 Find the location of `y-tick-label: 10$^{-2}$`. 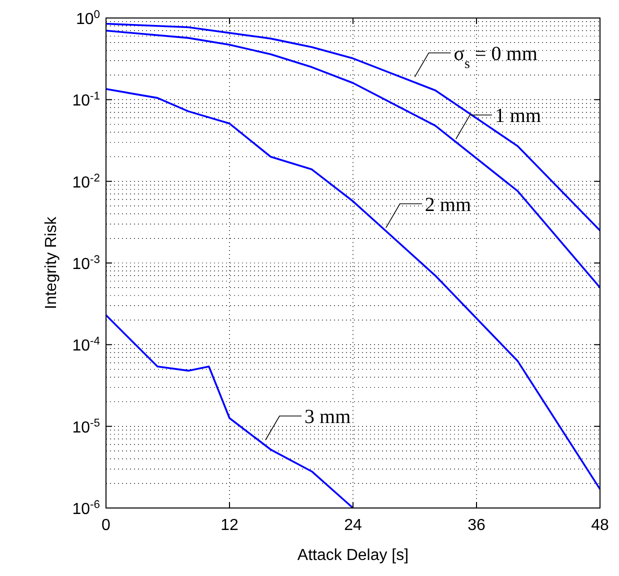

y-tick-label: 10$^{-2}$ is located at coordinates (86, 182).